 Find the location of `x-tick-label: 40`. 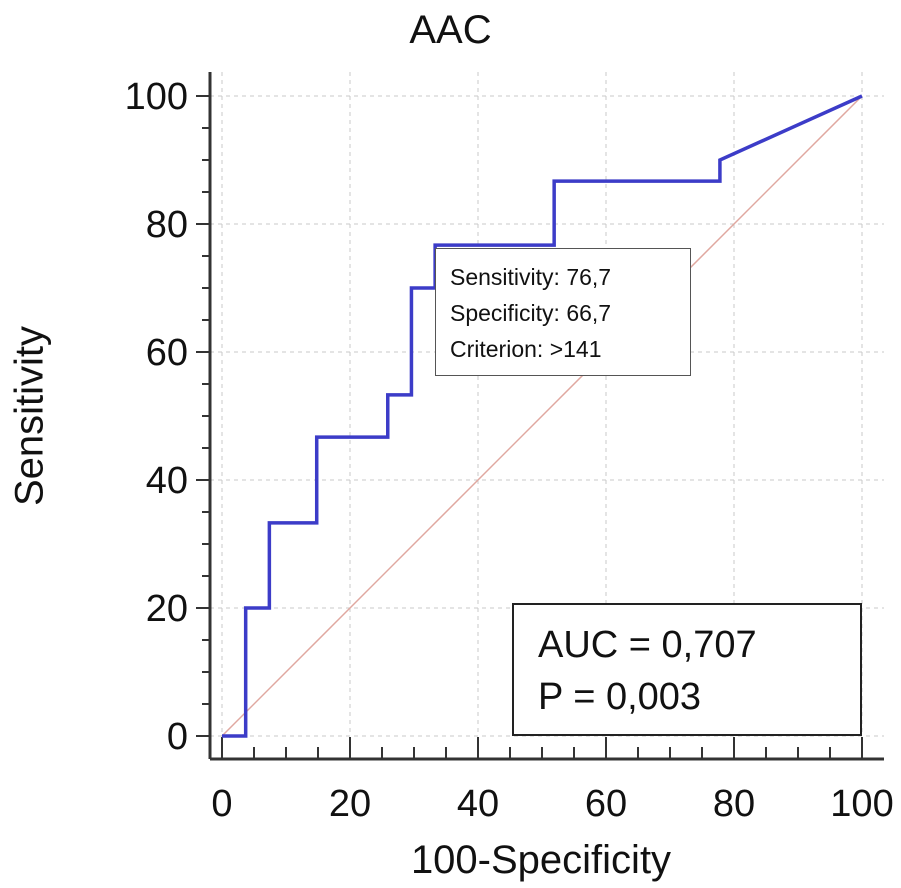

x-tick-label: 40 is located at coordinates (478, 804).